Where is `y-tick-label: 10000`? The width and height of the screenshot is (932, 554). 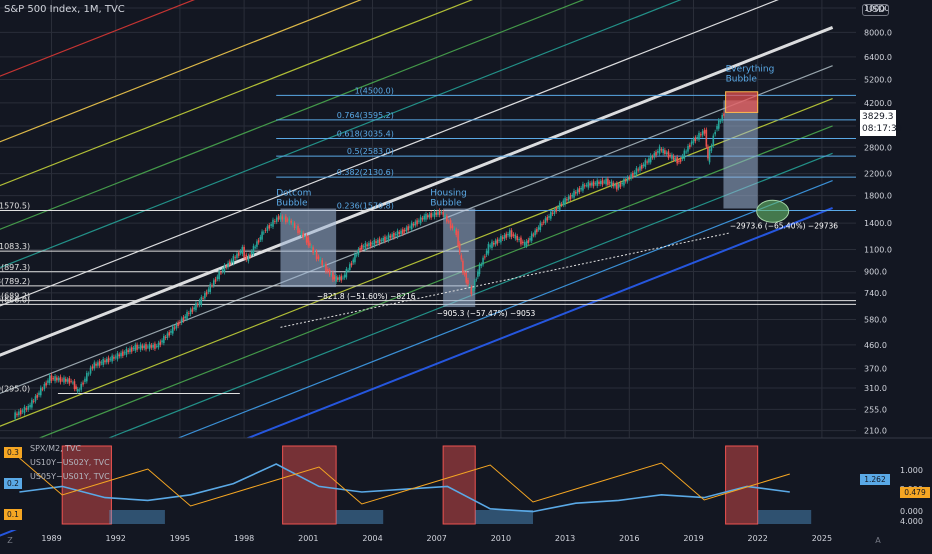
y-tick-label: 10000 is located at coordinates (876, 8).